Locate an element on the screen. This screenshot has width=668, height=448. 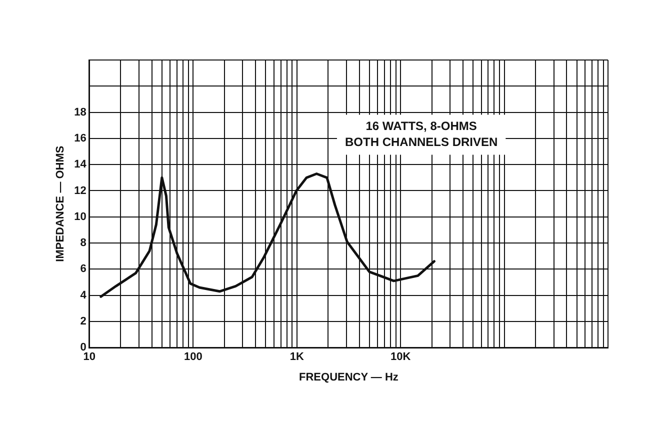
x-tick-label: 100 is located at coordinates (193, 357).